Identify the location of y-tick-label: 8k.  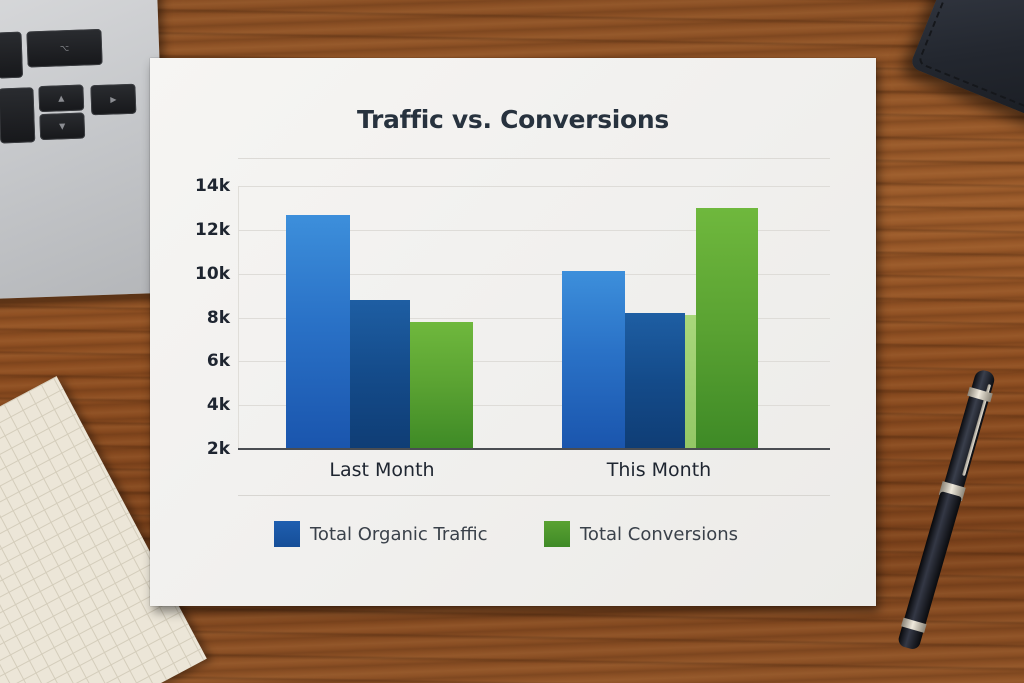
(218, 317).